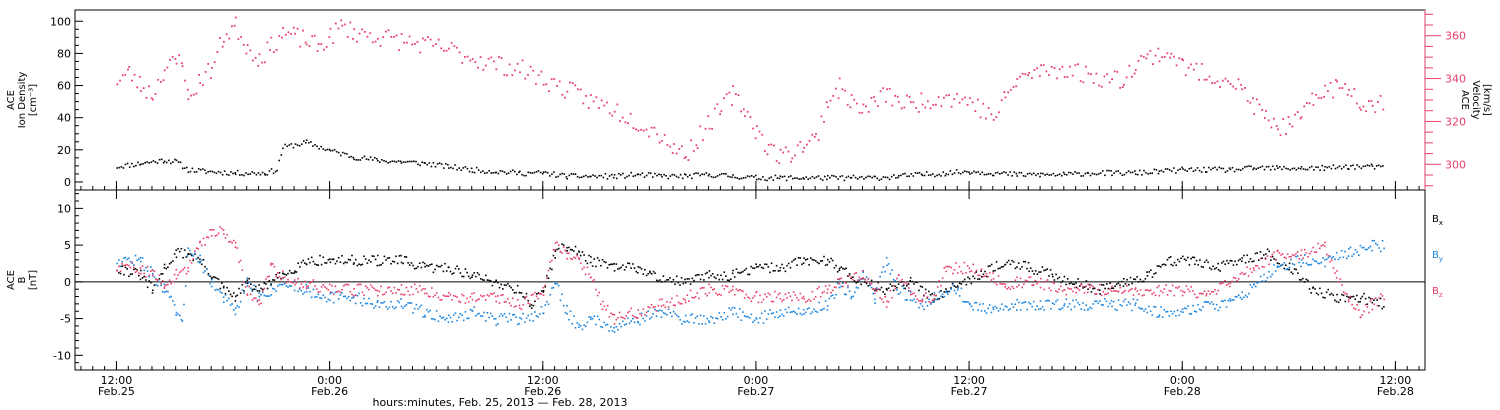 The image size is (1500, 410). I want to click on legend-subscript: x, so click(1441, 223).